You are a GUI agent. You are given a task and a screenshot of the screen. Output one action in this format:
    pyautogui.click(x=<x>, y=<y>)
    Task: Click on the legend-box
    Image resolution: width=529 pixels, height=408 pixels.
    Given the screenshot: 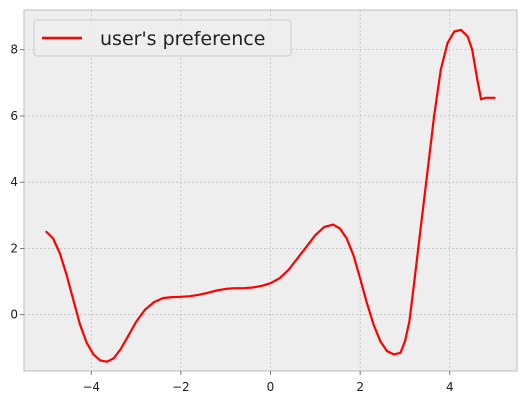 What is the action you would take?
    pyautogui.click(x=162, y=38)
    